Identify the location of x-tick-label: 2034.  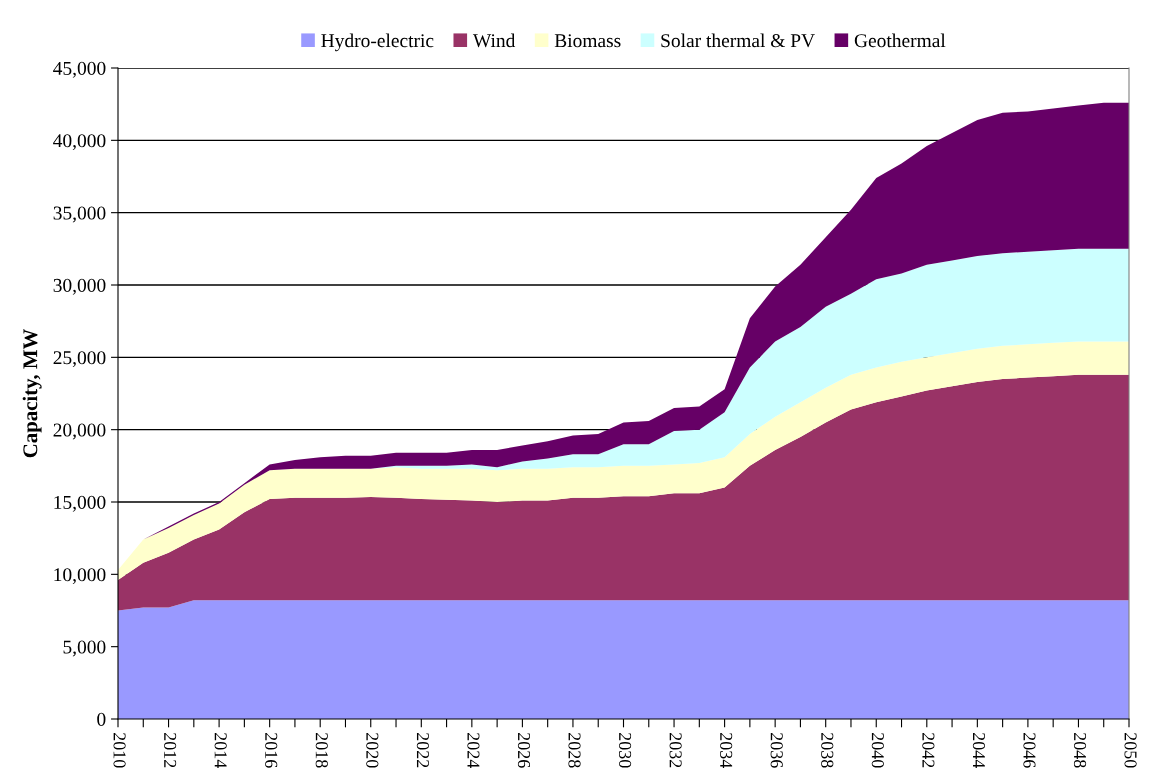
(726, 750).